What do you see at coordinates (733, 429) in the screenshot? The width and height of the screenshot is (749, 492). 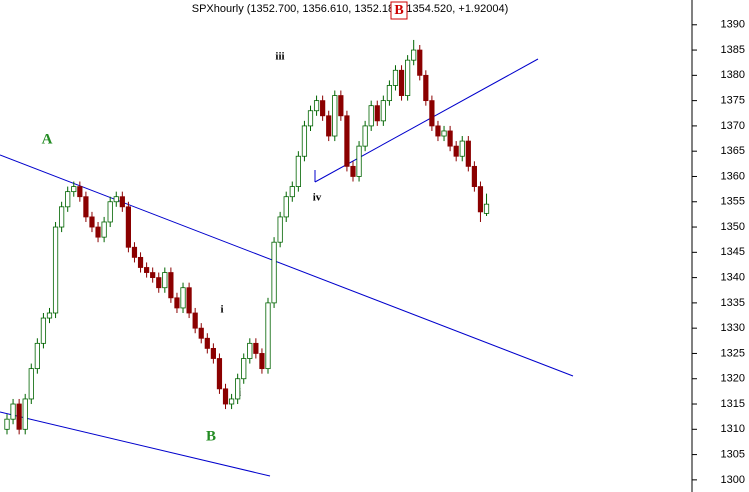 I see `y-tick-label: 1310` at bounding box center [733, 429].